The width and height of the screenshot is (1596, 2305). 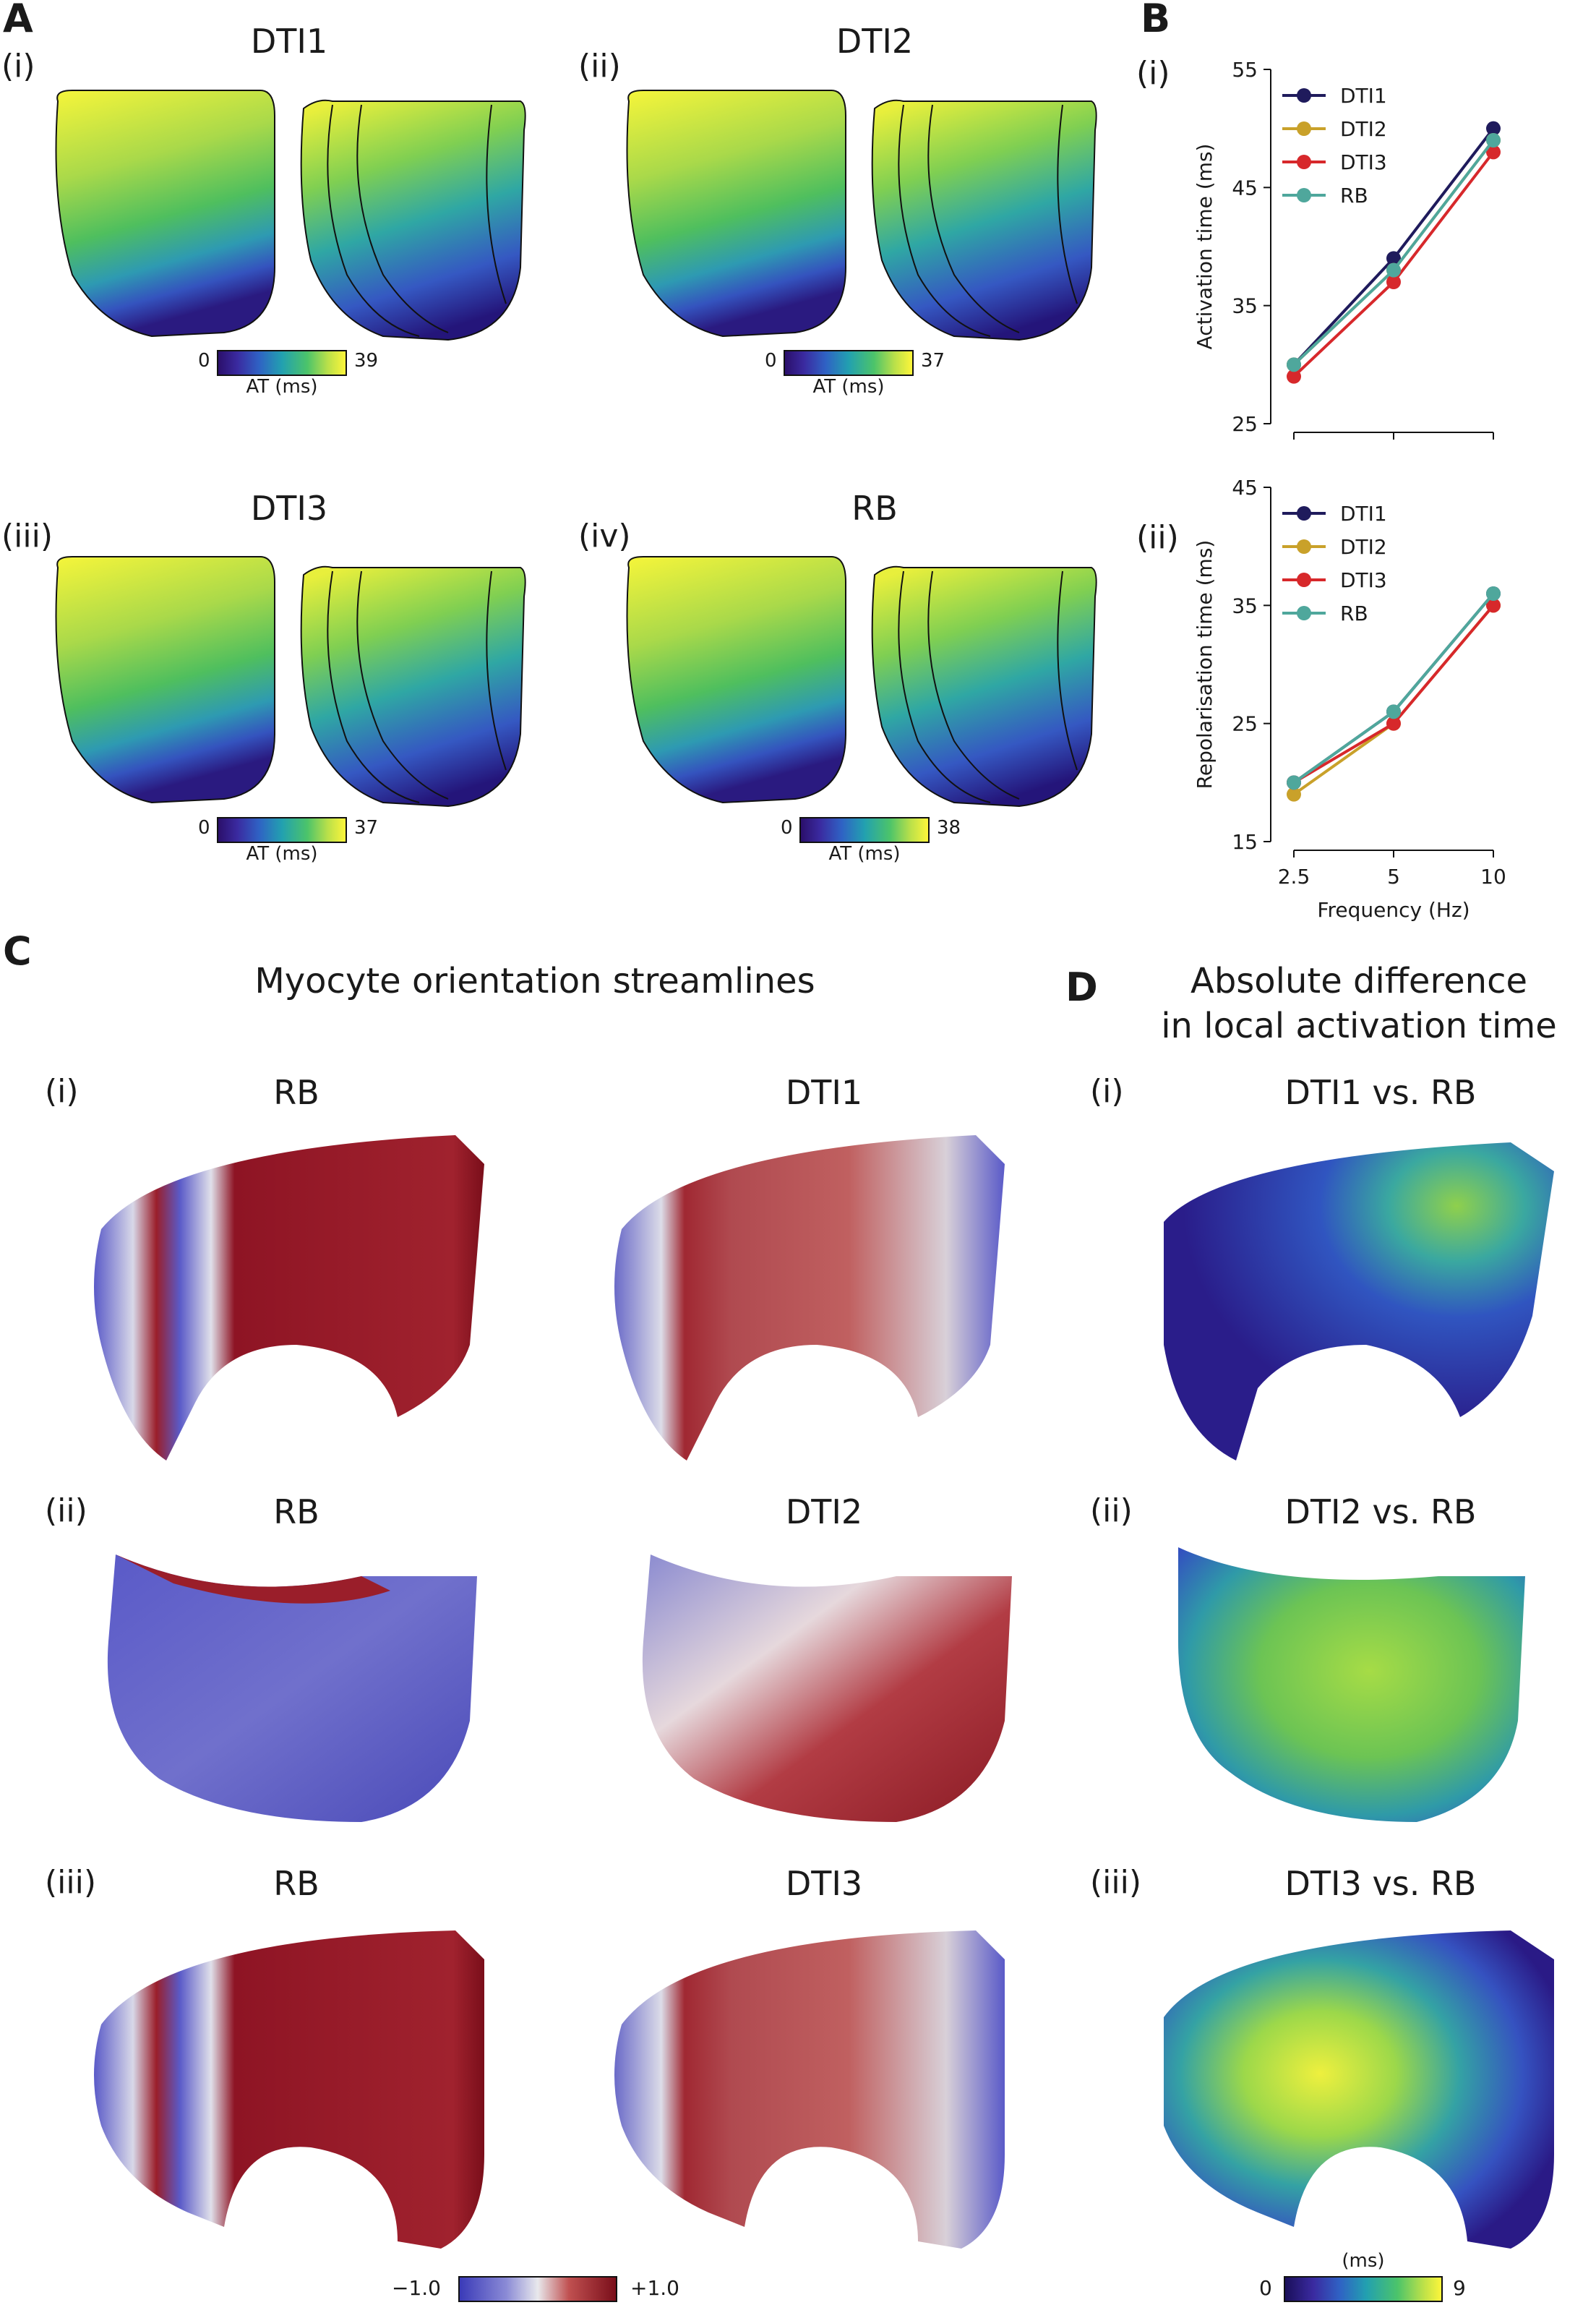 I want to click on panel-d-heading-1: Absolute difference, so click(x=1358, y=981).